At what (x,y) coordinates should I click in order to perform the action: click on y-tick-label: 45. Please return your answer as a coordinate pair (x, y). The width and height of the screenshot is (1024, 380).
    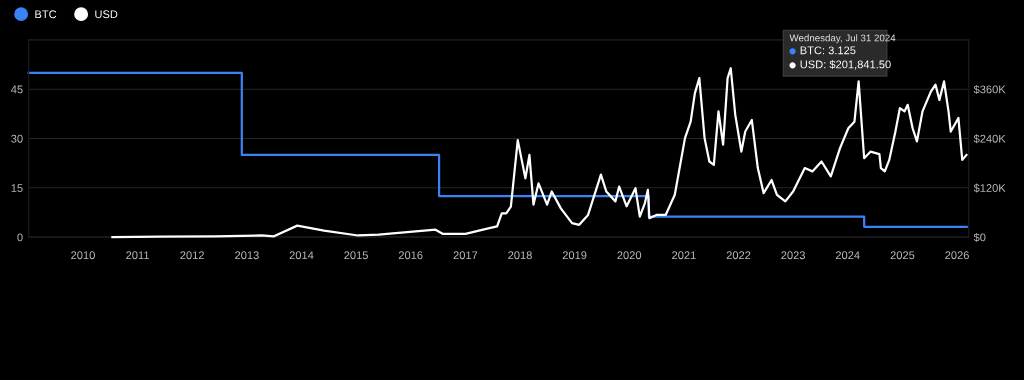
    Looking at the image, I should click on (17, 89).